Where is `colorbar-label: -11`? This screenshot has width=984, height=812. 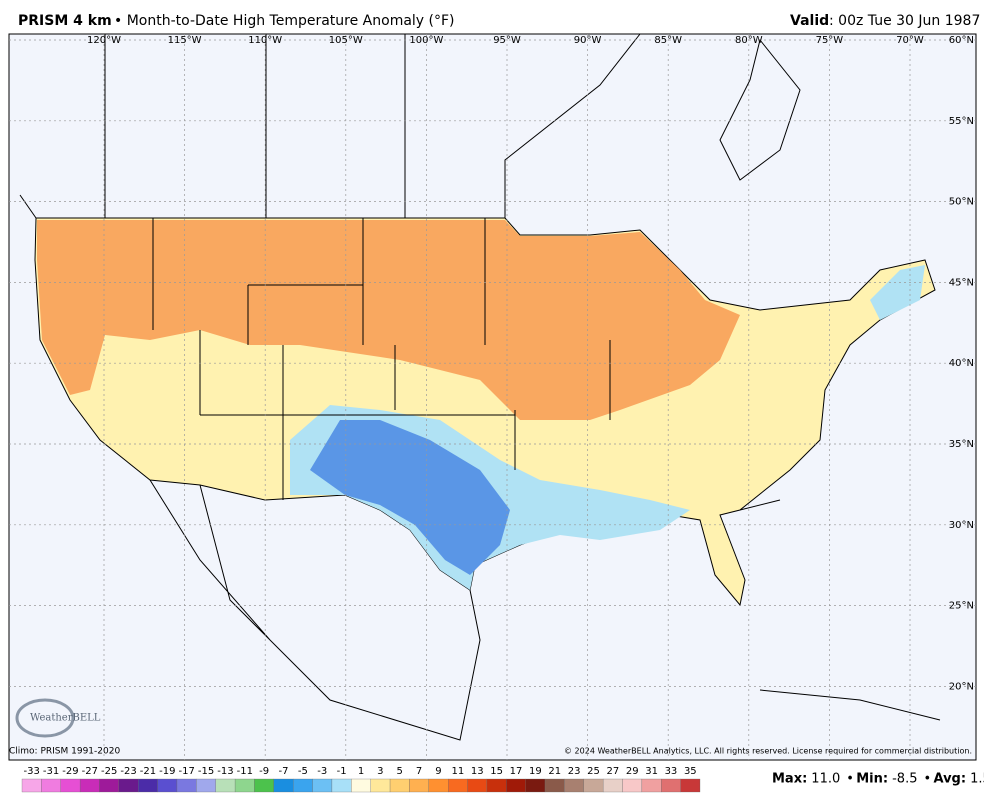
colorbar-label: -11 is located at coordinates (245, 771).